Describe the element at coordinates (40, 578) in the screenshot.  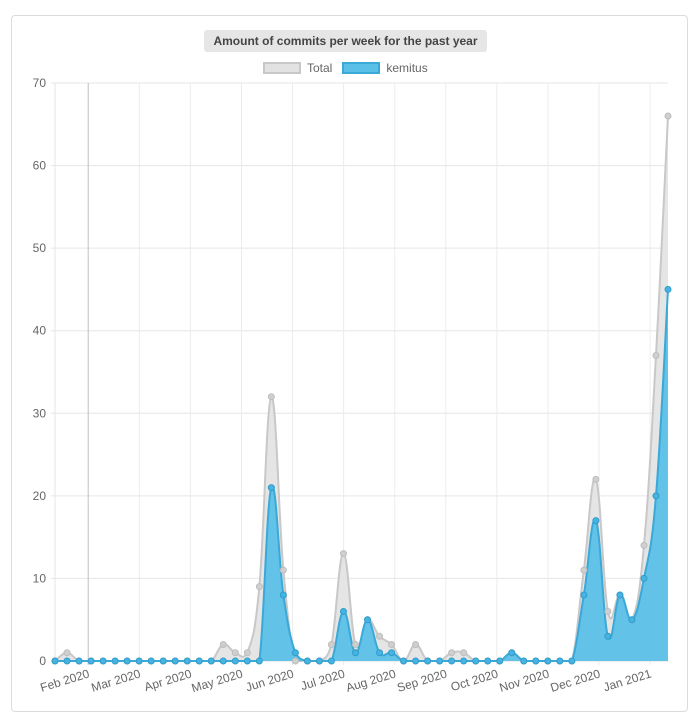
I see `y-tick-label: 10` at that location.